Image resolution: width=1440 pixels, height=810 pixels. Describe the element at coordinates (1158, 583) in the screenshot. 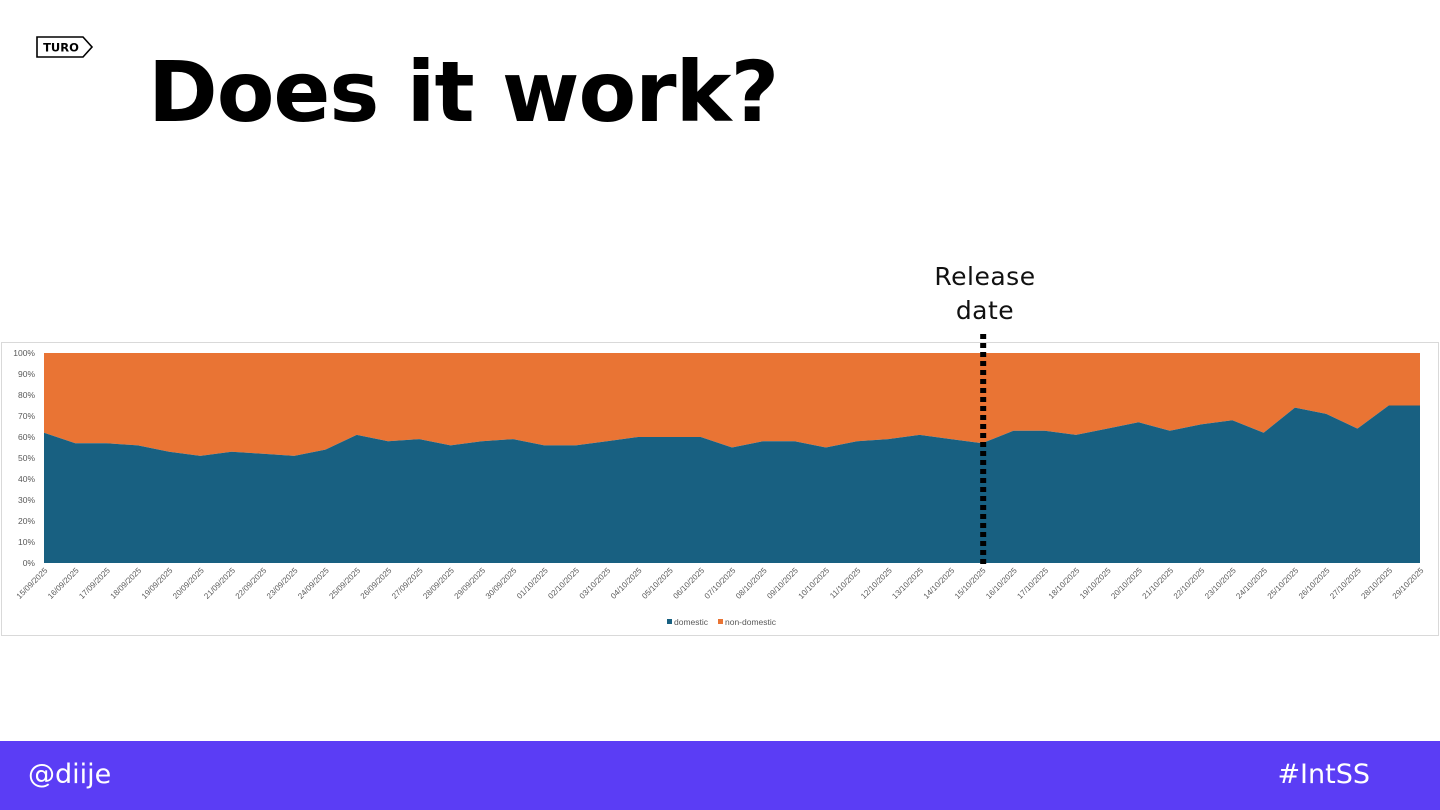

I see `x-tick-label: 21/10/2025` at that location.